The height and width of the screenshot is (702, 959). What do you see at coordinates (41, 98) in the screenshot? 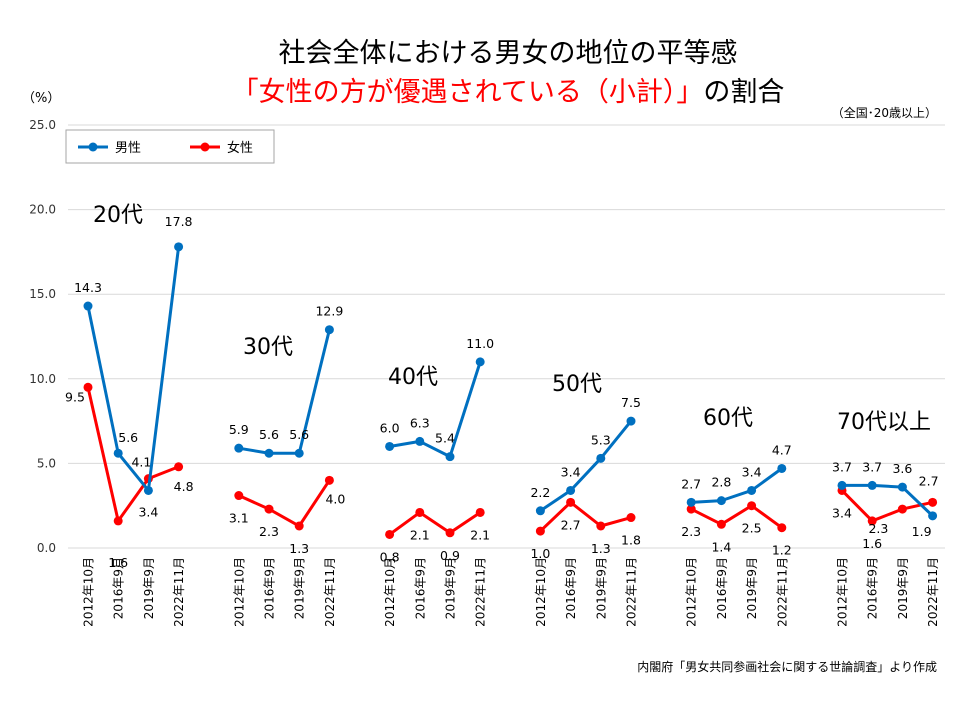
I see `y-unit-label: （%）` at bounding box center [41, 98].